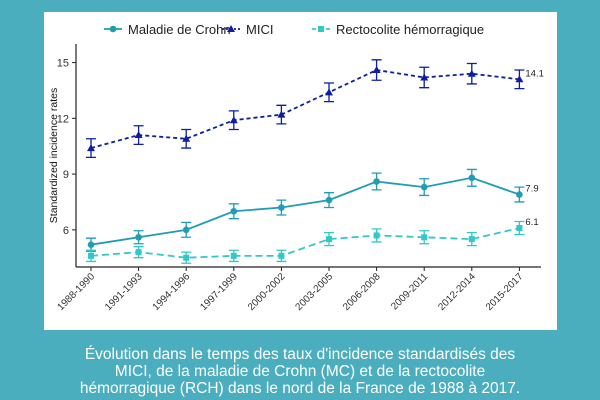 This screenshot has height=400, width=600. What do you see at coordinates (534, 73) in the screenshot?
I see `series-2-end-label: 14.1` at bounding box center [534, 73].